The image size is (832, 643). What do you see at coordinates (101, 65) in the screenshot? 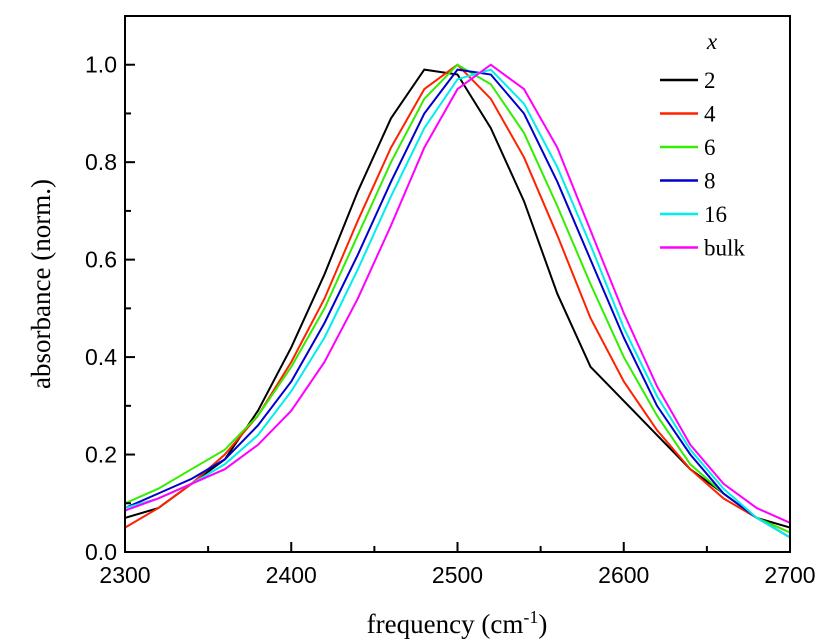
I see `y-tick-label: 1.0` at bounding box center [101, 65].